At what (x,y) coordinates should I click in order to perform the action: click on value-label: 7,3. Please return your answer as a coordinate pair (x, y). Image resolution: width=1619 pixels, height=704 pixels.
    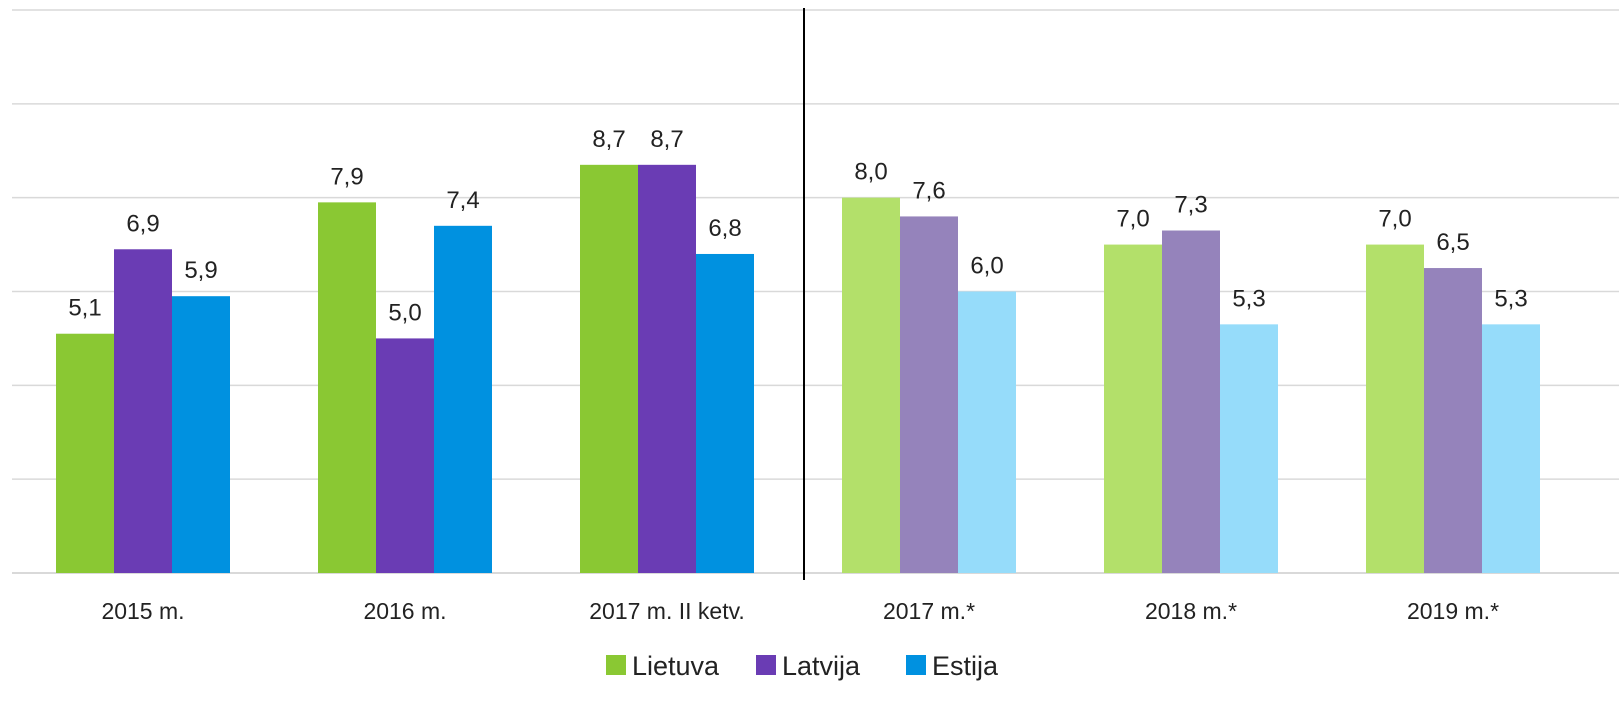
    Looking at the image, I should click on (1190, 205).